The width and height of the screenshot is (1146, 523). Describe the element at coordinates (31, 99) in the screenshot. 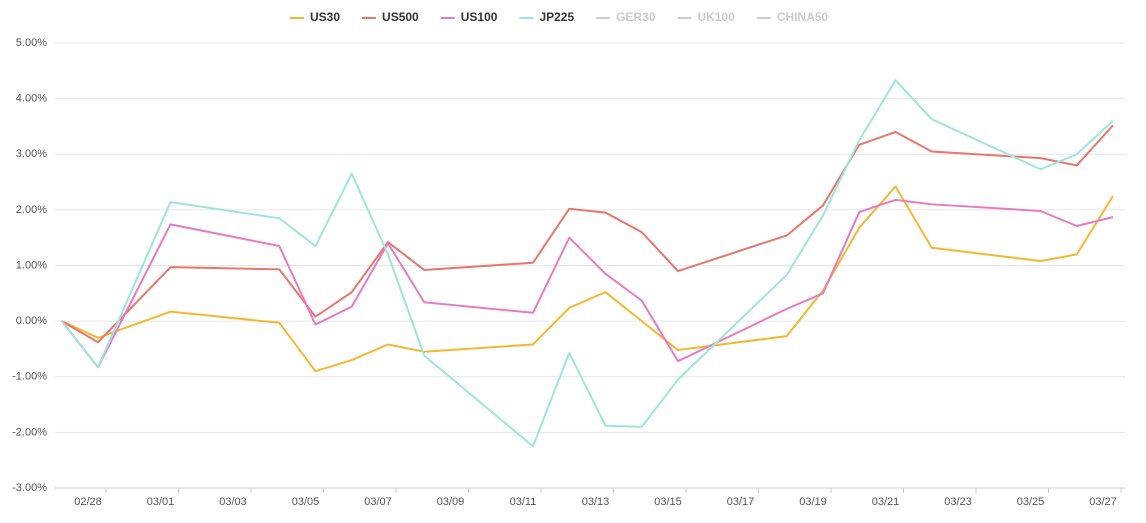

I see `y-tick-label: 4.00%` at that location.